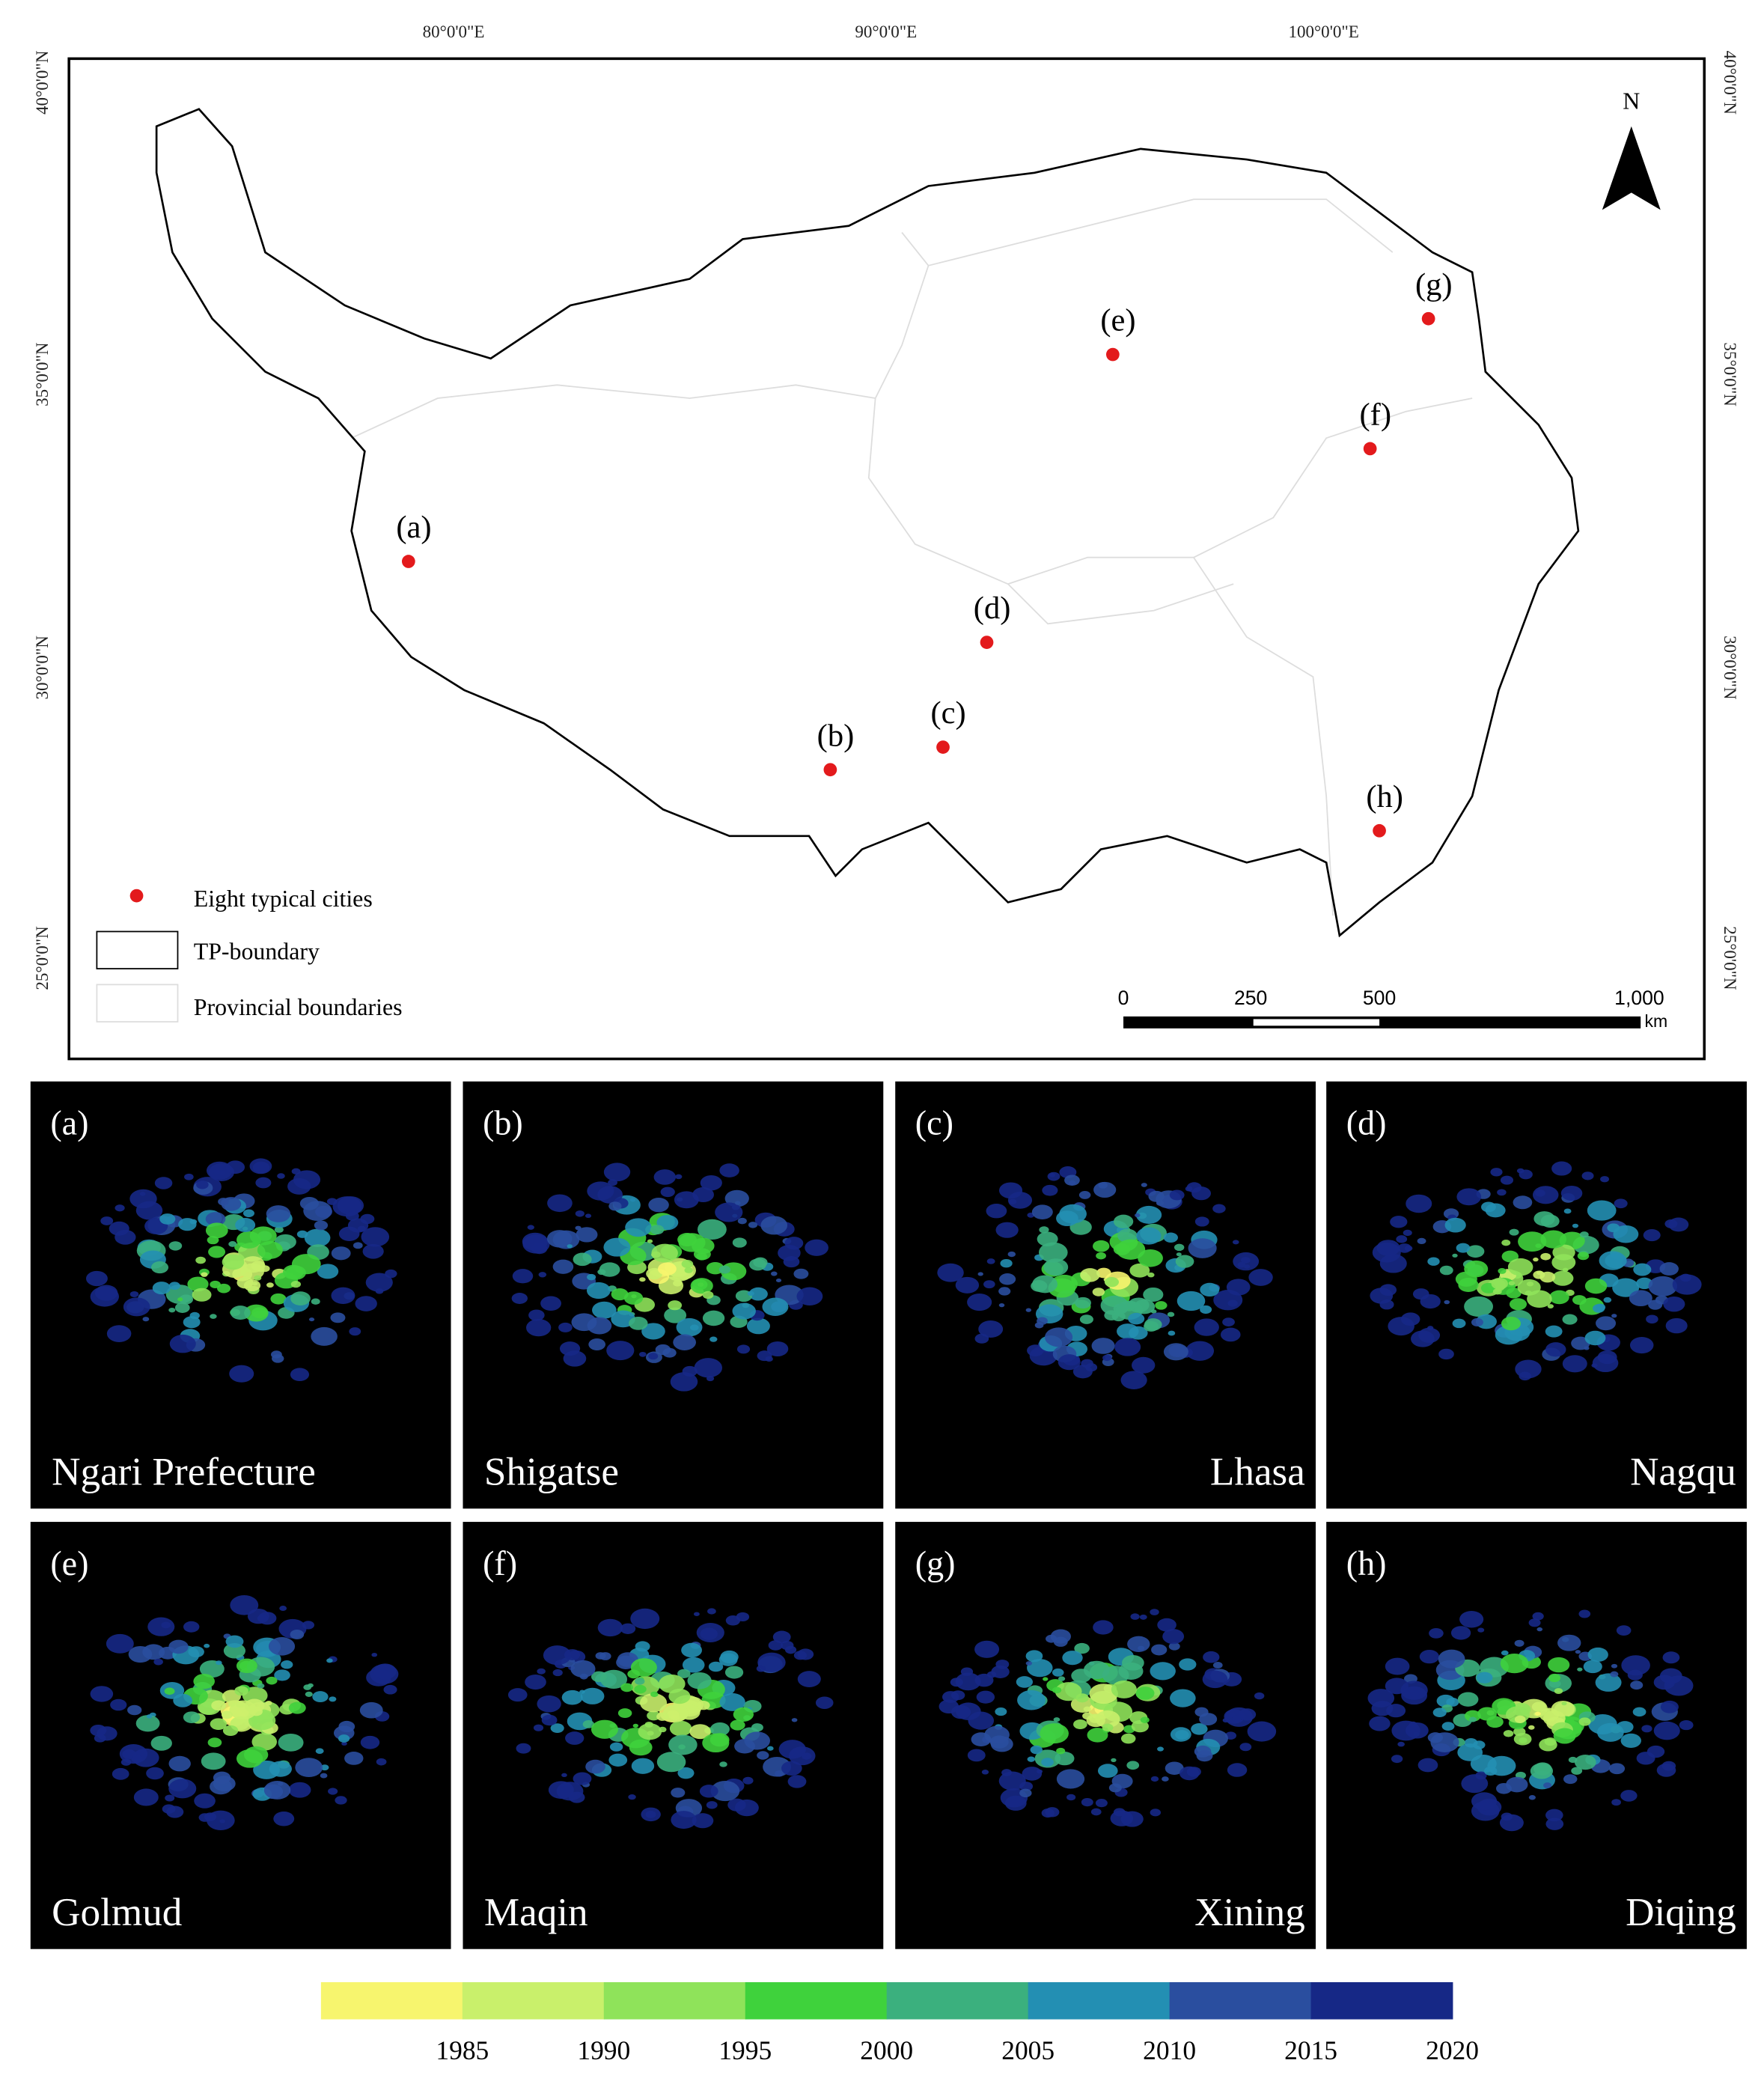 Image resolution: width=1764 pixels, height=2078 pixels. Describe the element at coordinates (816, 2001) in the screenshot. I see `colorbar-swatch` at that location.